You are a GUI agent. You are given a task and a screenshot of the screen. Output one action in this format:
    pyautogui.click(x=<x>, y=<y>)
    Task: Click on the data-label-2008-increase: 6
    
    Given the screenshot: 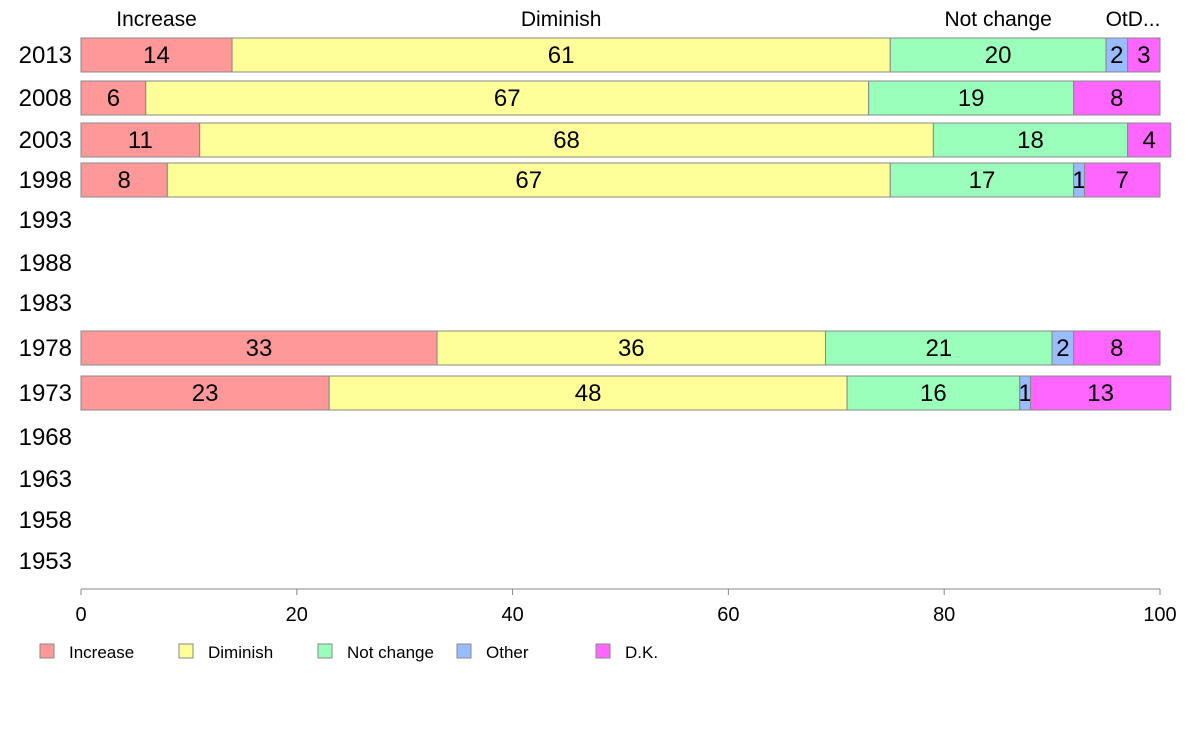 What is the action you would take?
    pyautogui.click(x=113, y=98)
    